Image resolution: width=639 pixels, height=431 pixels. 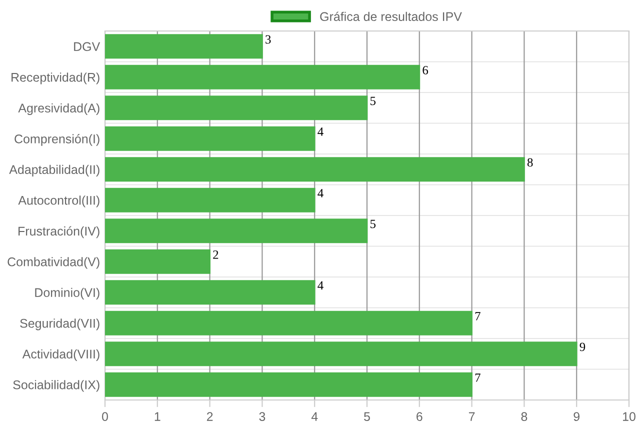 What do you see at coordinates (577, 416) in the screenshot?
I see `x-tick-label: 9` at bounding box center [577, 416].